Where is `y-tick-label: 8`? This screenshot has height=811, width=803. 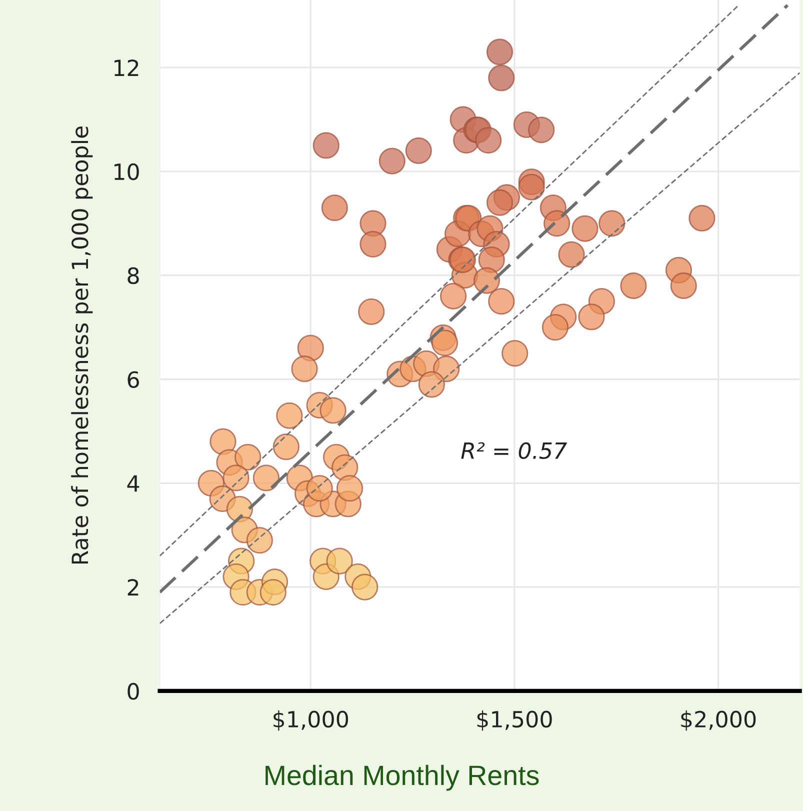
y-tick-label: 8 is located at coordinates (133, 275).